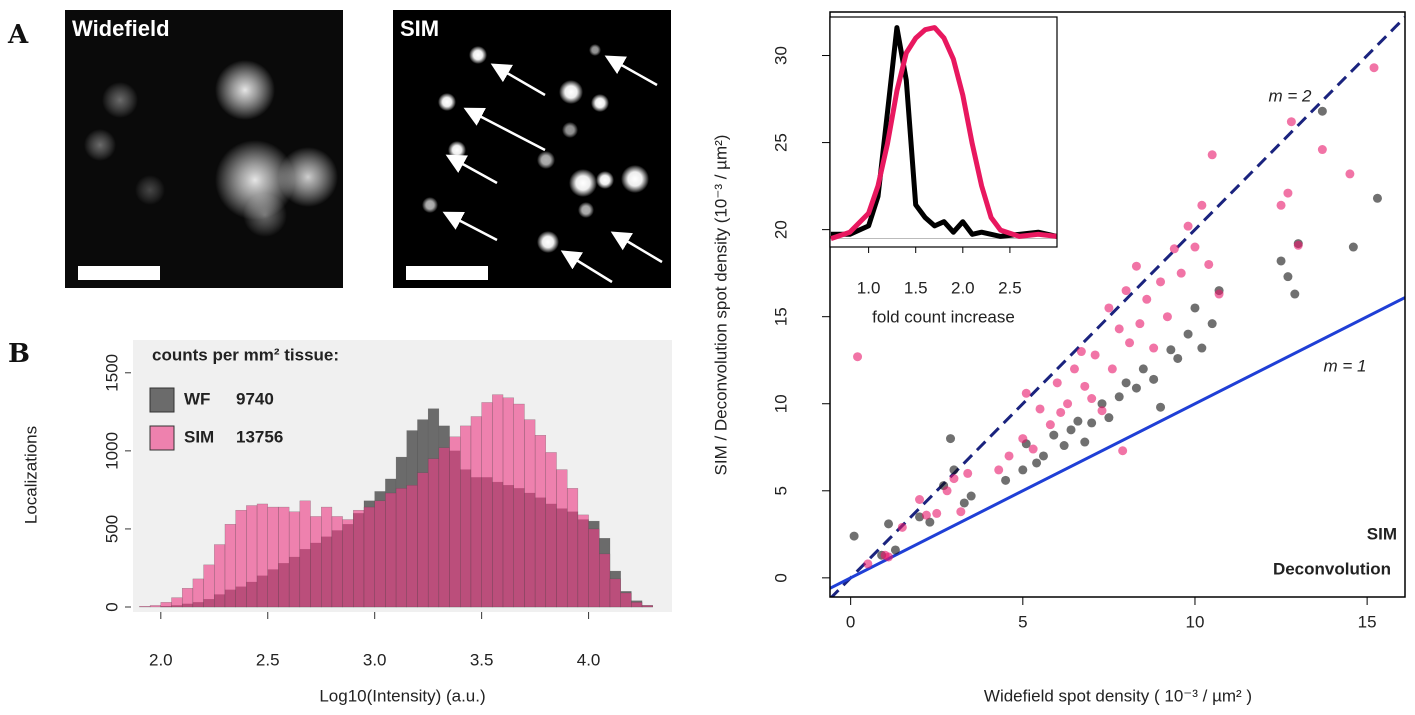 The height and width of the screenshot is (715, 1415). I want to click on image-label: SIM, so click(419, 28).